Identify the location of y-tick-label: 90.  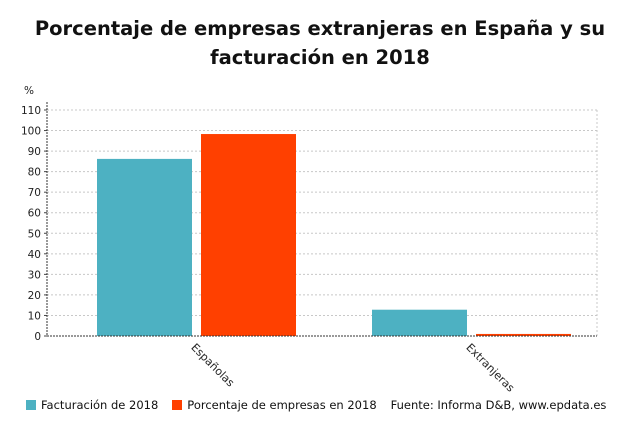
(34, 152).